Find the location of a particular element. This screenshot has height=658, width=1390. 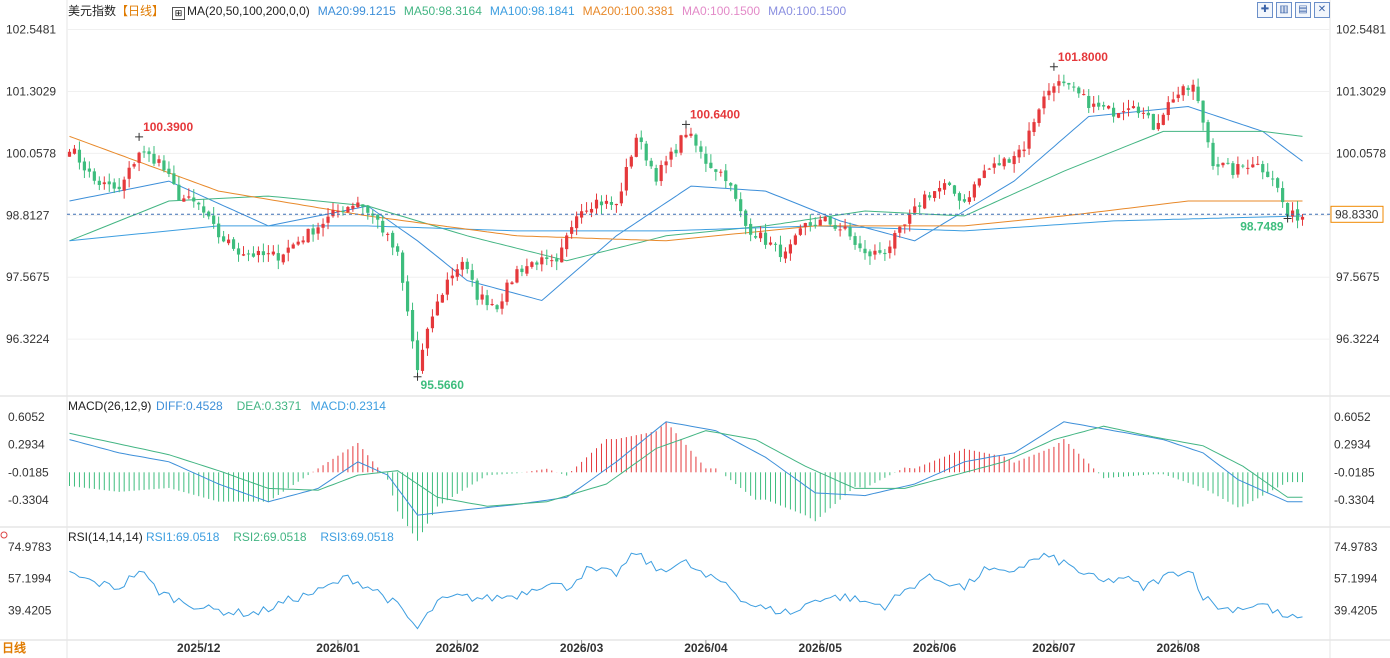

crosshair-icon: ✚ is located at coordinates (1265, 10).